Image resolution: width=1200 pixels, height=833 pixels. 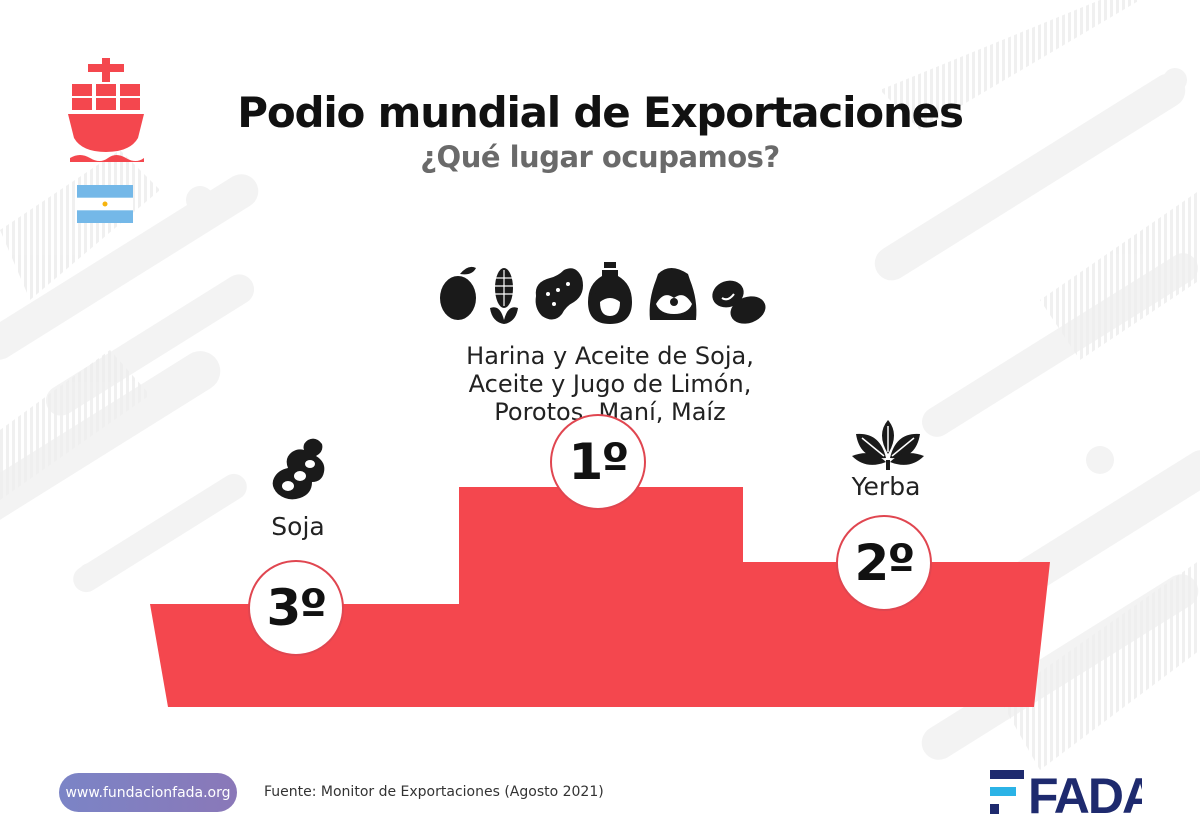 What do you see at coordinates (598, 462) in the screenshot?
I see `first-place-badge: 1º` at bounding box center [598, 462].